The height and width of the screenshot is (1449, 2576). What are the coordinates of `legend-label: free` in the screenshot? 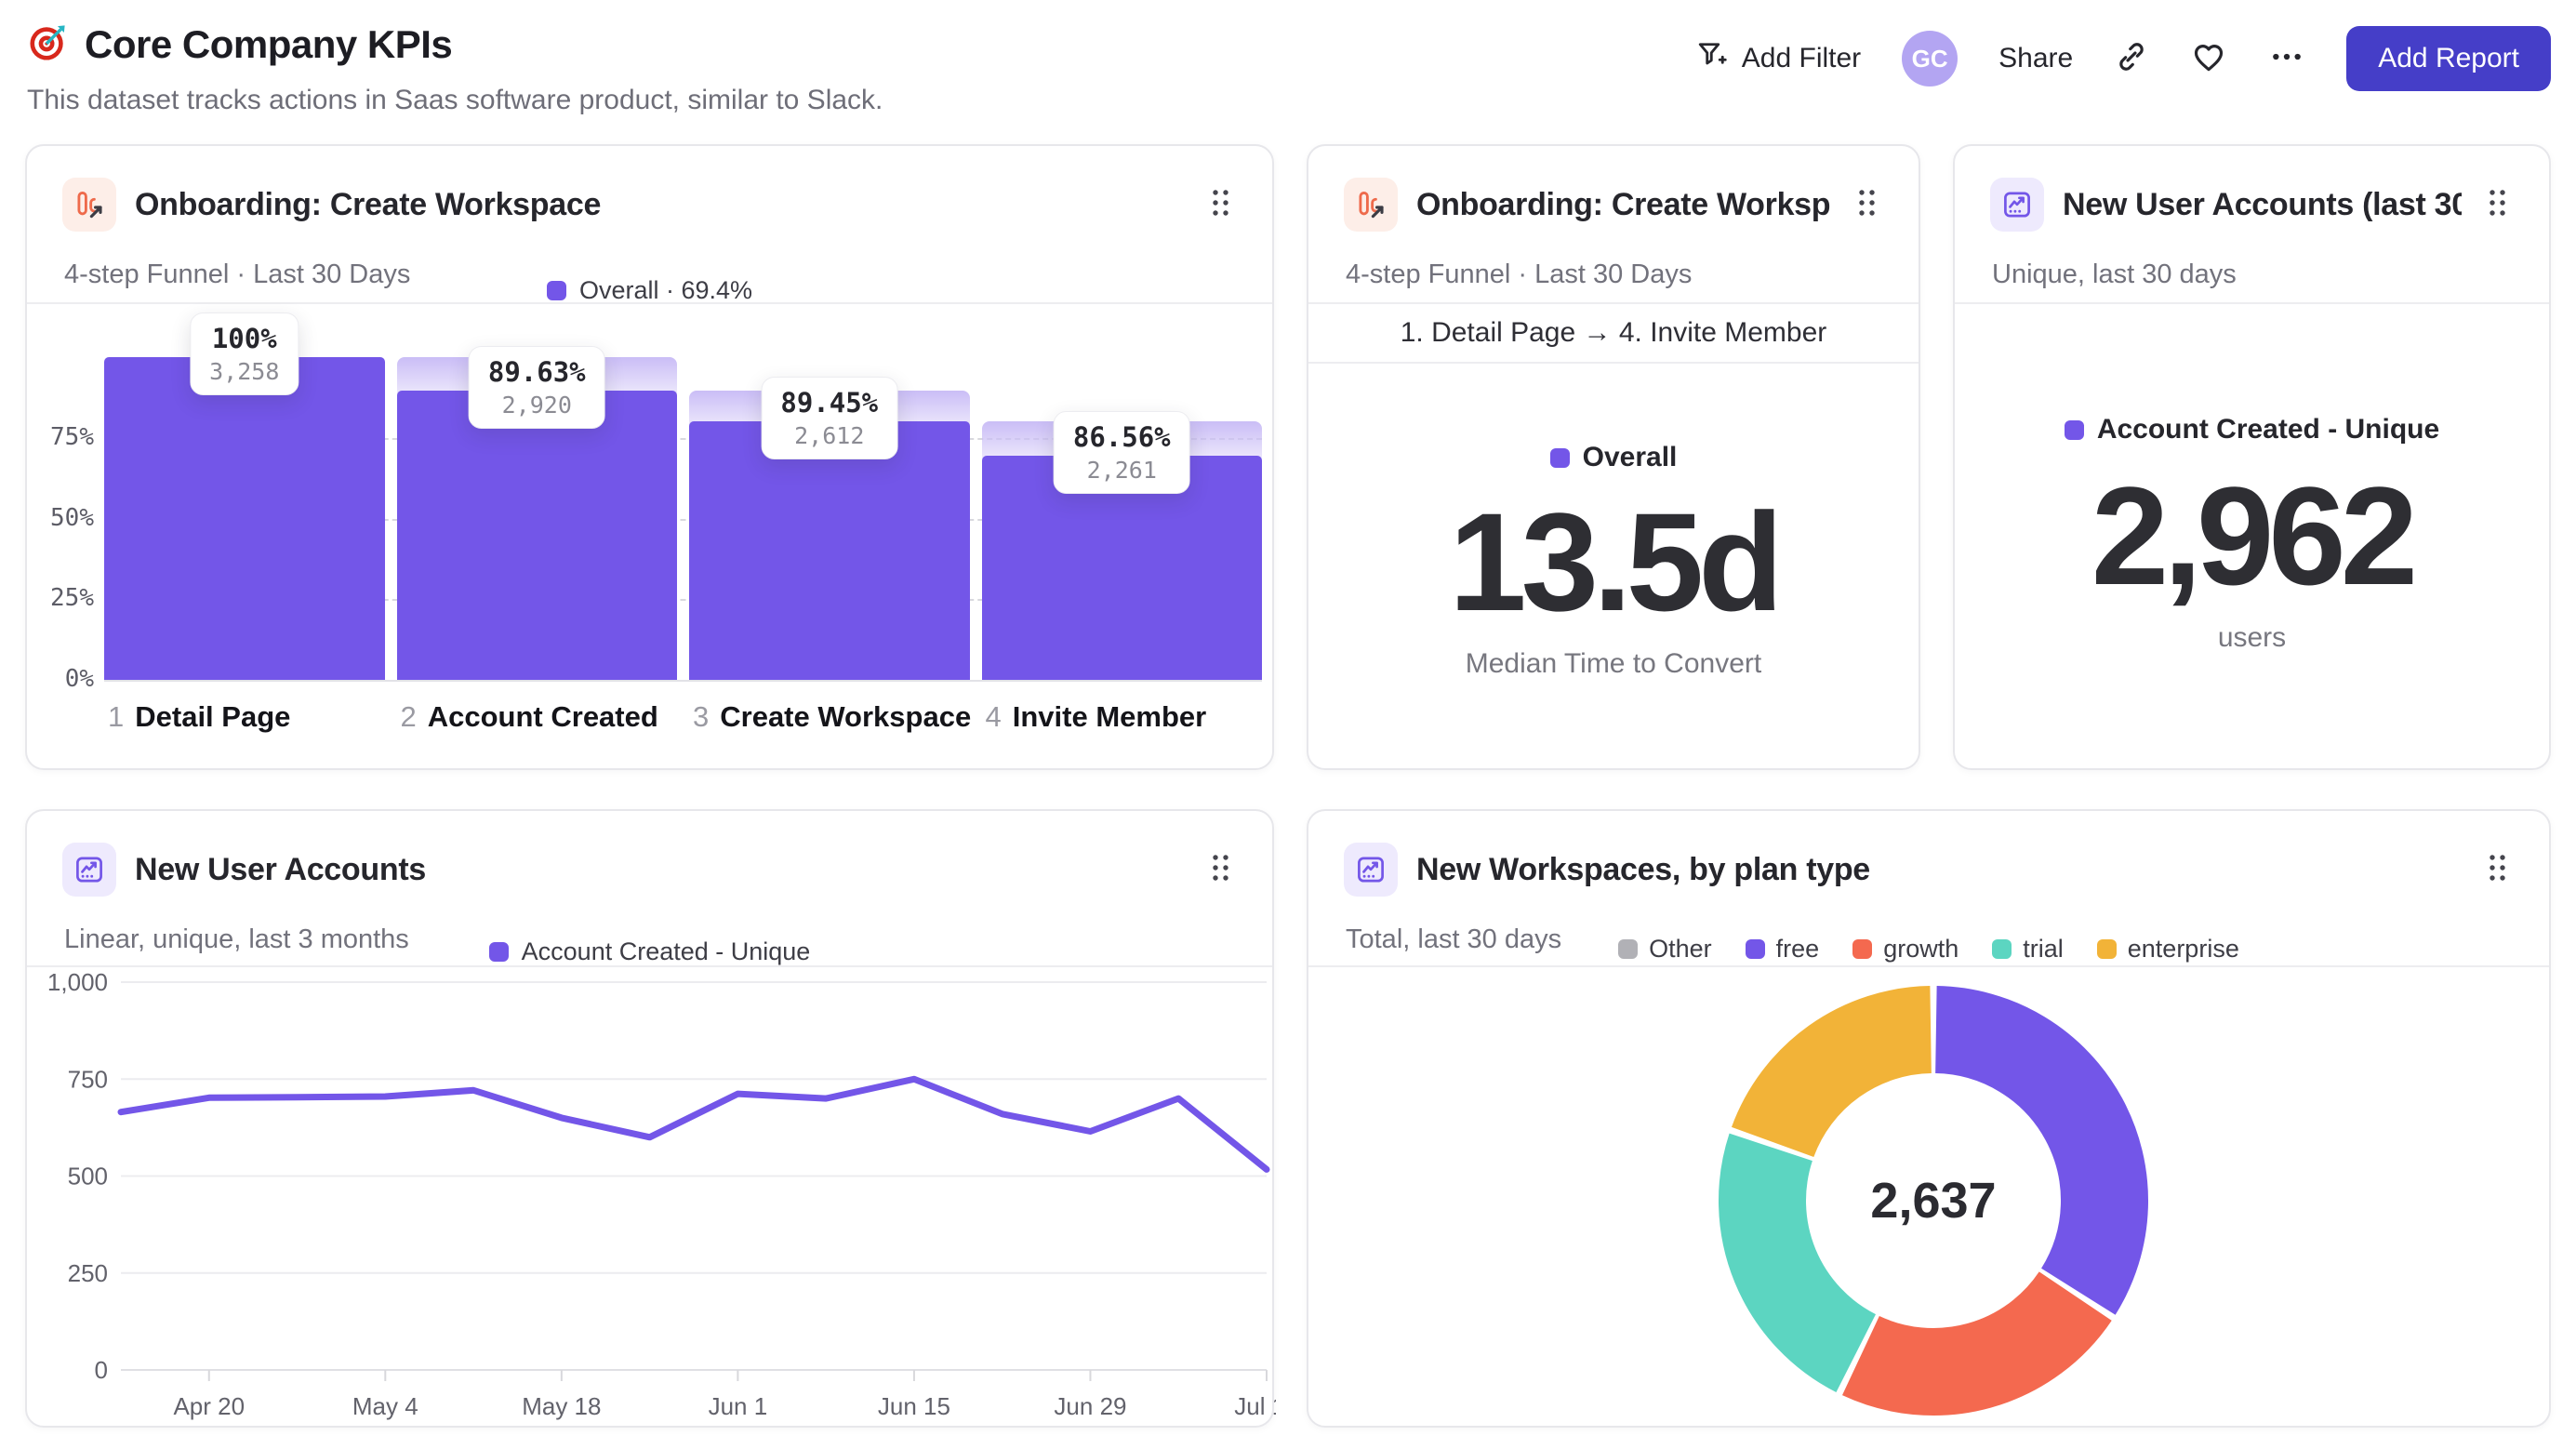 It's located at (1797, 949).